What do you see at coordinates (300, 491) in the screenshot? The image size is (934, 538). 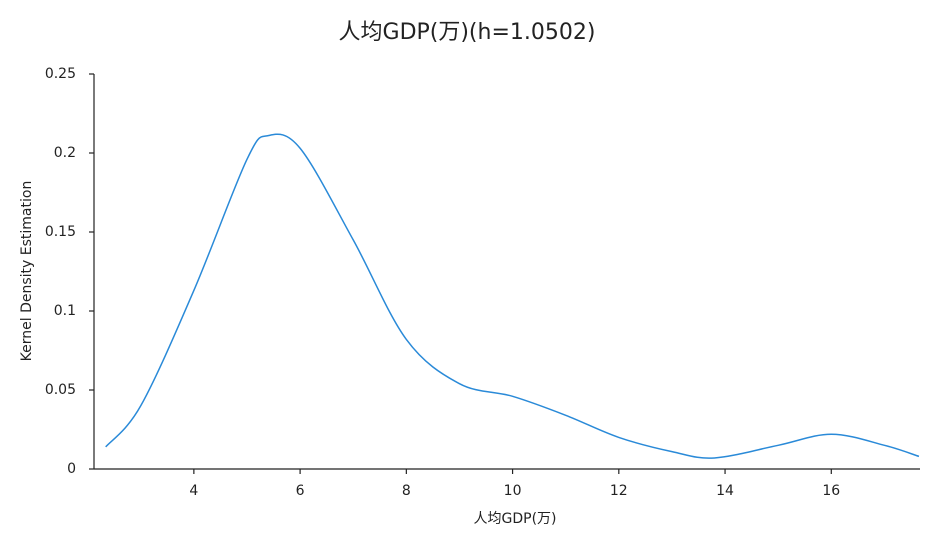 I see `x-tick-label: 6` at bounding box center [300, 491].